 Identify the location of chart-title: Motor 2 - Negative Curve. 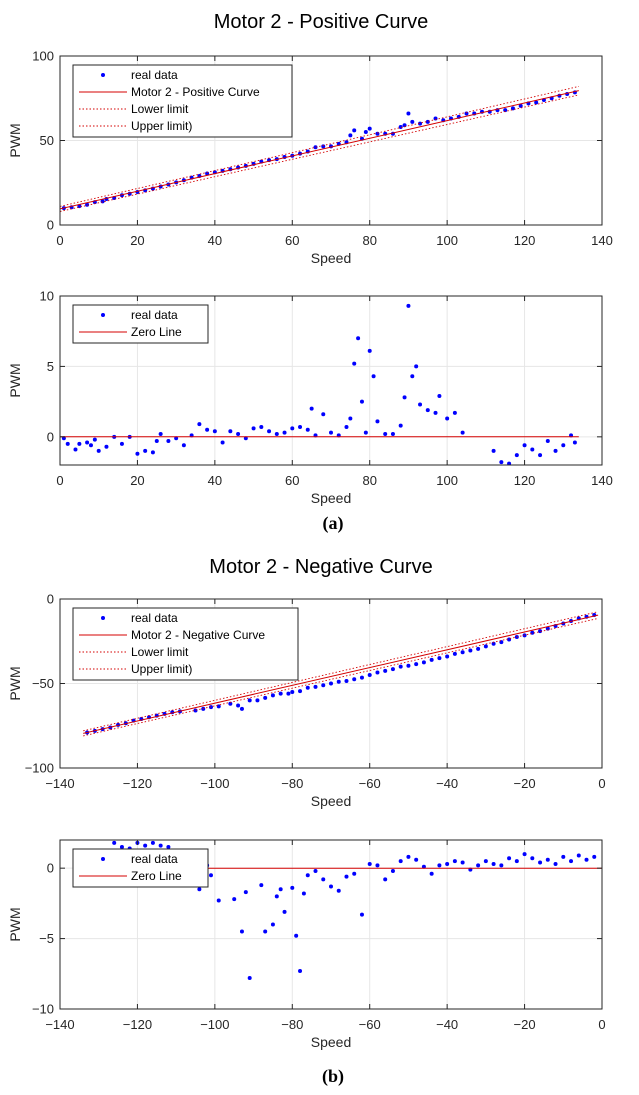
(320, 567).